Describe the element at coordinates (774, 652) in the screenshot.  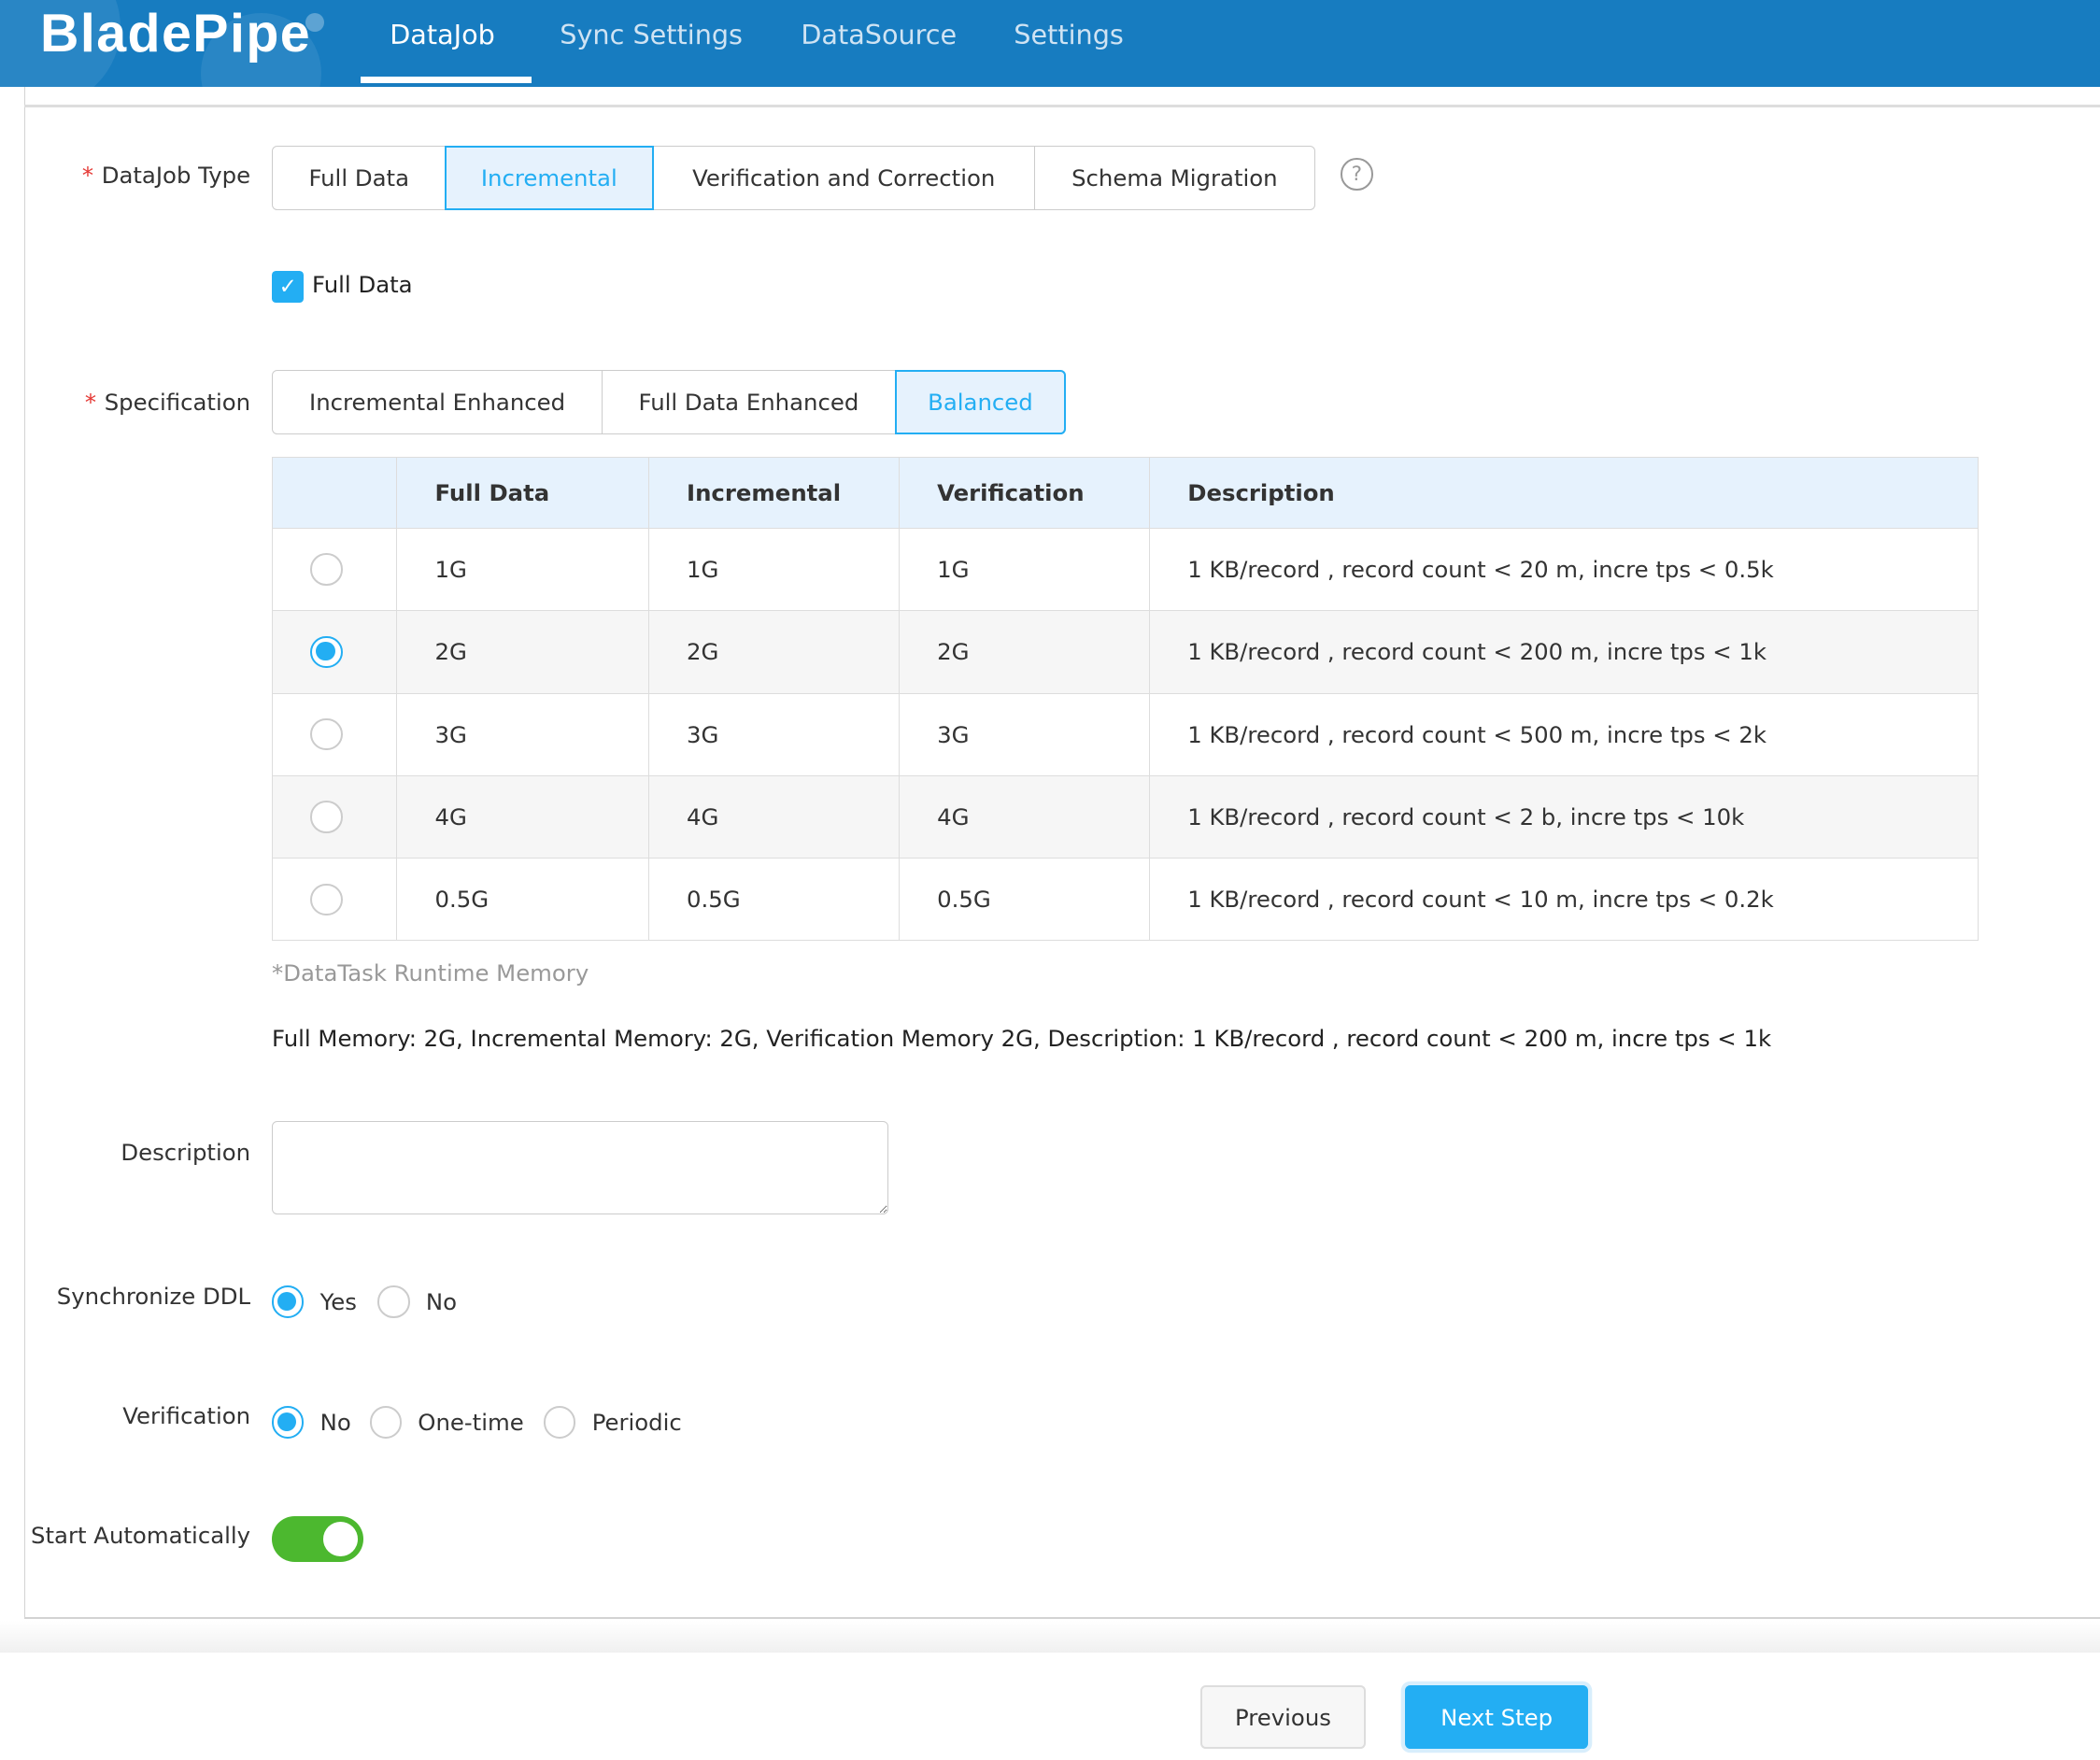
I see `cell-incremental: 2G` at that location.